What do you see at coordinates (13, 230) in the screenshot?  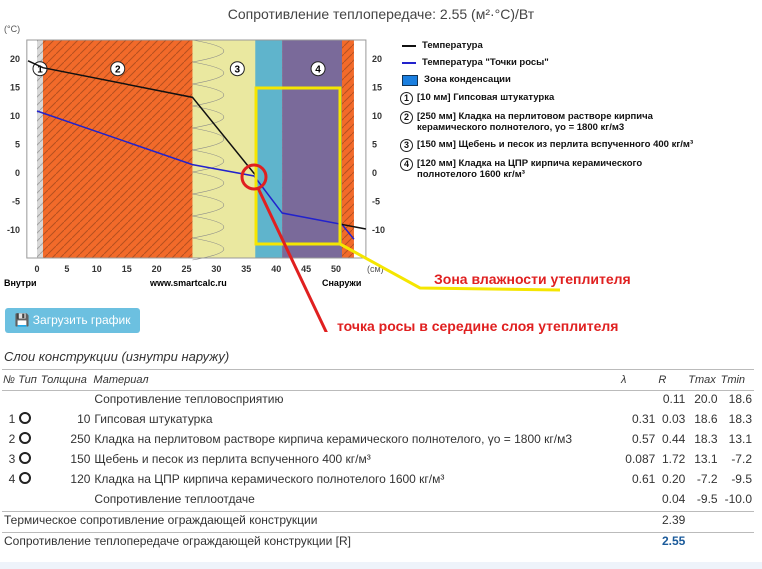 I see `y-tick-label: -10` at bounding box center [13, 230].